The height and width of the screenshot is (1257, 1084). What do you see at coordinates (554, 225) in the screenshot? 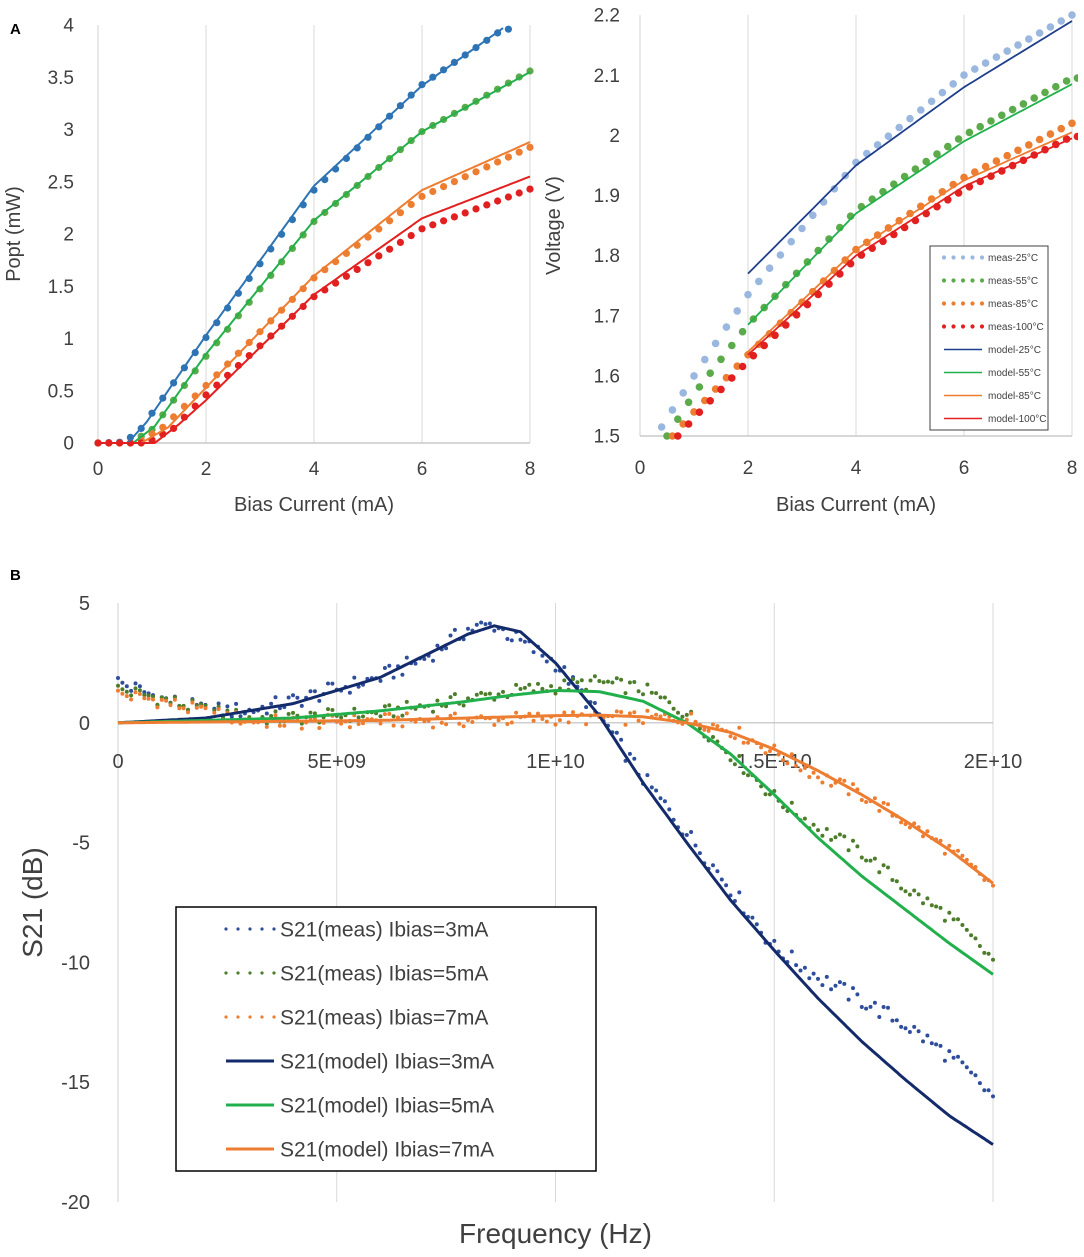
I see `y-axis-title: Voltage (V)` at bounding box center [554, 225].